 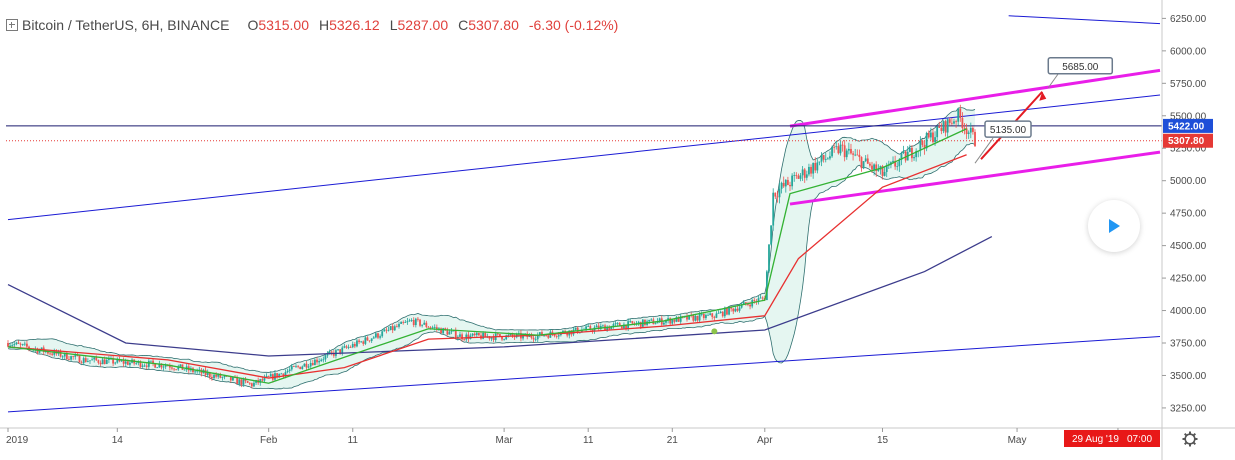 What do you see at coordinates (118, 440) in the screenshot?
I see `time-tick-label: 14` at bounding box center [118, 440].